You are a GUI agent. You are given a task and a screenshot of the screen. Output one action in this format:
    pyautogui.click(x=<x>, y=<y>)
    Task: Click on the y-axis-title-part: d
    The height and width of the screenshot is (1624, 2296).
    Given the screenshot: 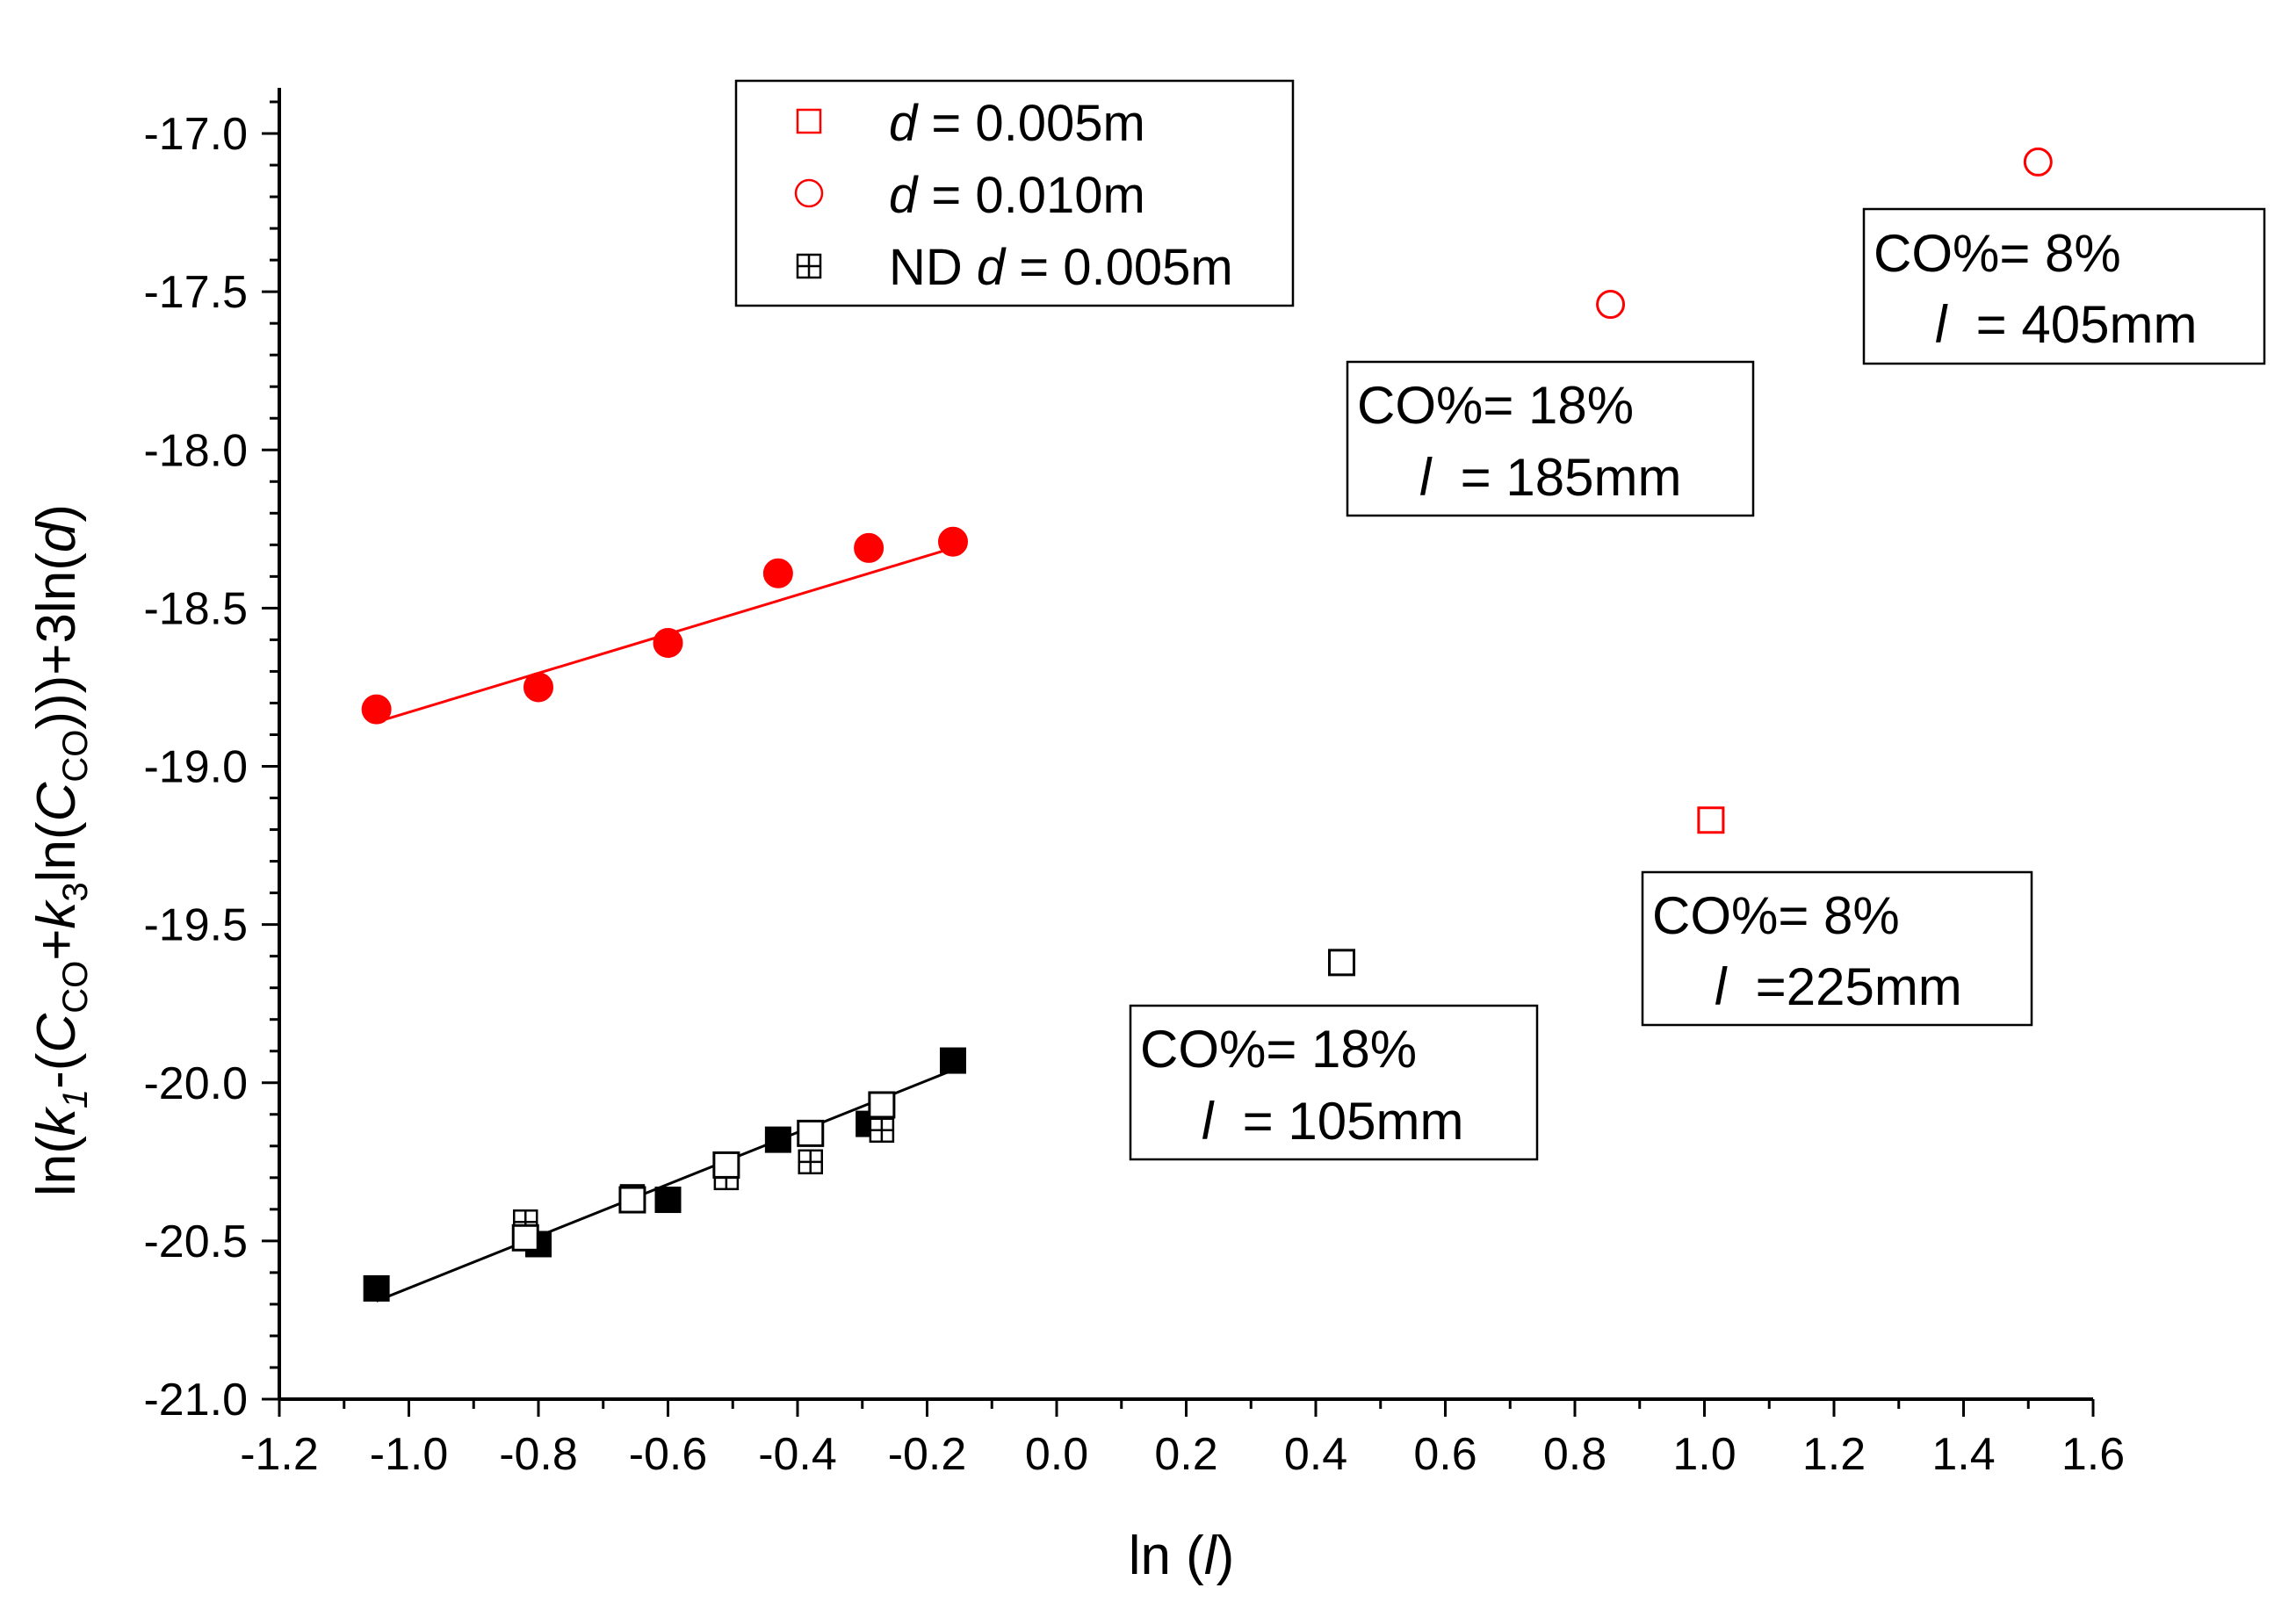 What is the action you would take?
    pyautogui.click(x=56, y=536)
    